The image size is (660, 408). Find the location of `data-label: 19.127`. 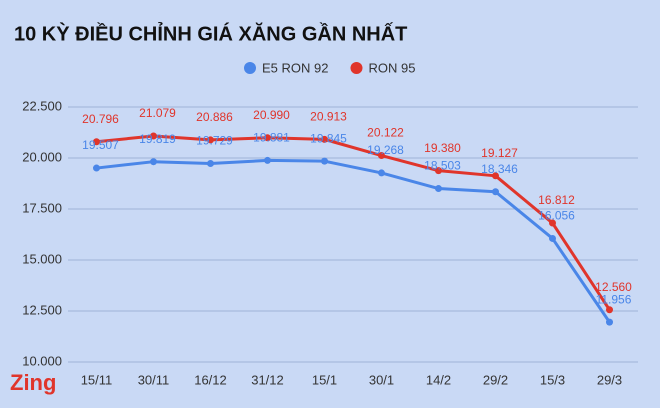

data-label: 19.127 is located at coordinates (499, 153).